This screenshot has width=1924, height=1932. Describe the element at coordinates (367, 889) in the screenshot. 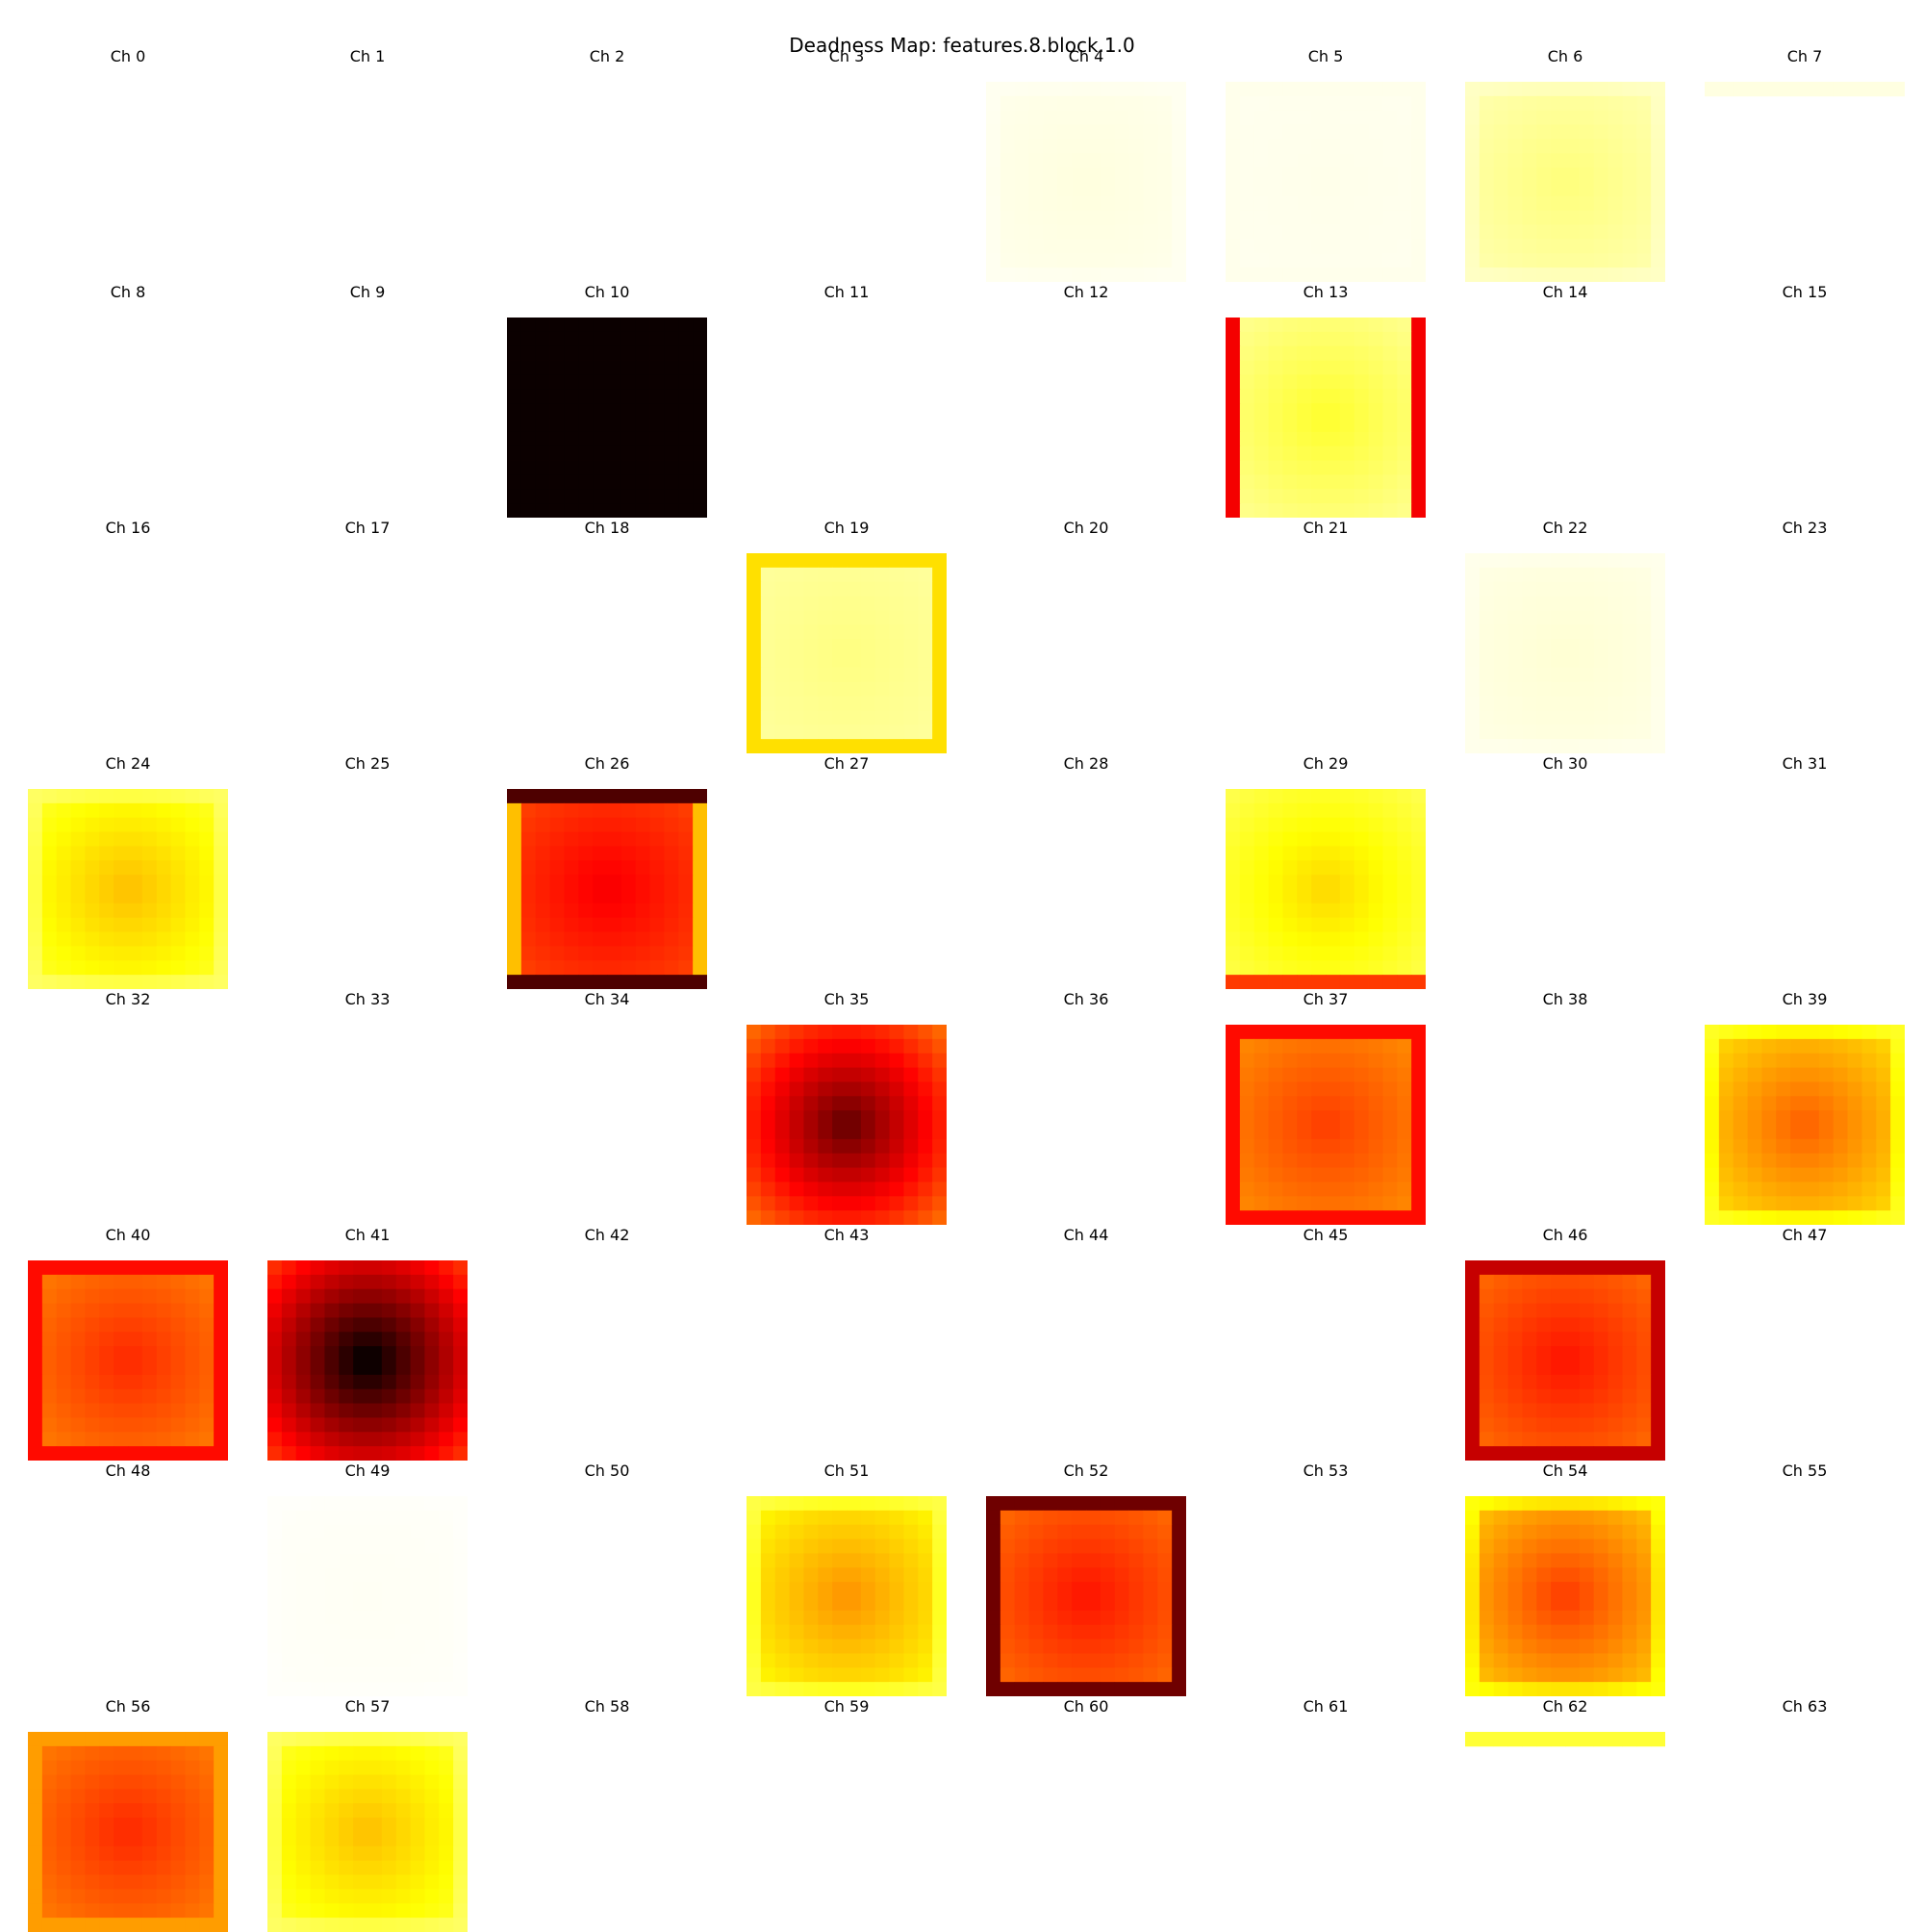

I see `channel-heatmap` at that location.